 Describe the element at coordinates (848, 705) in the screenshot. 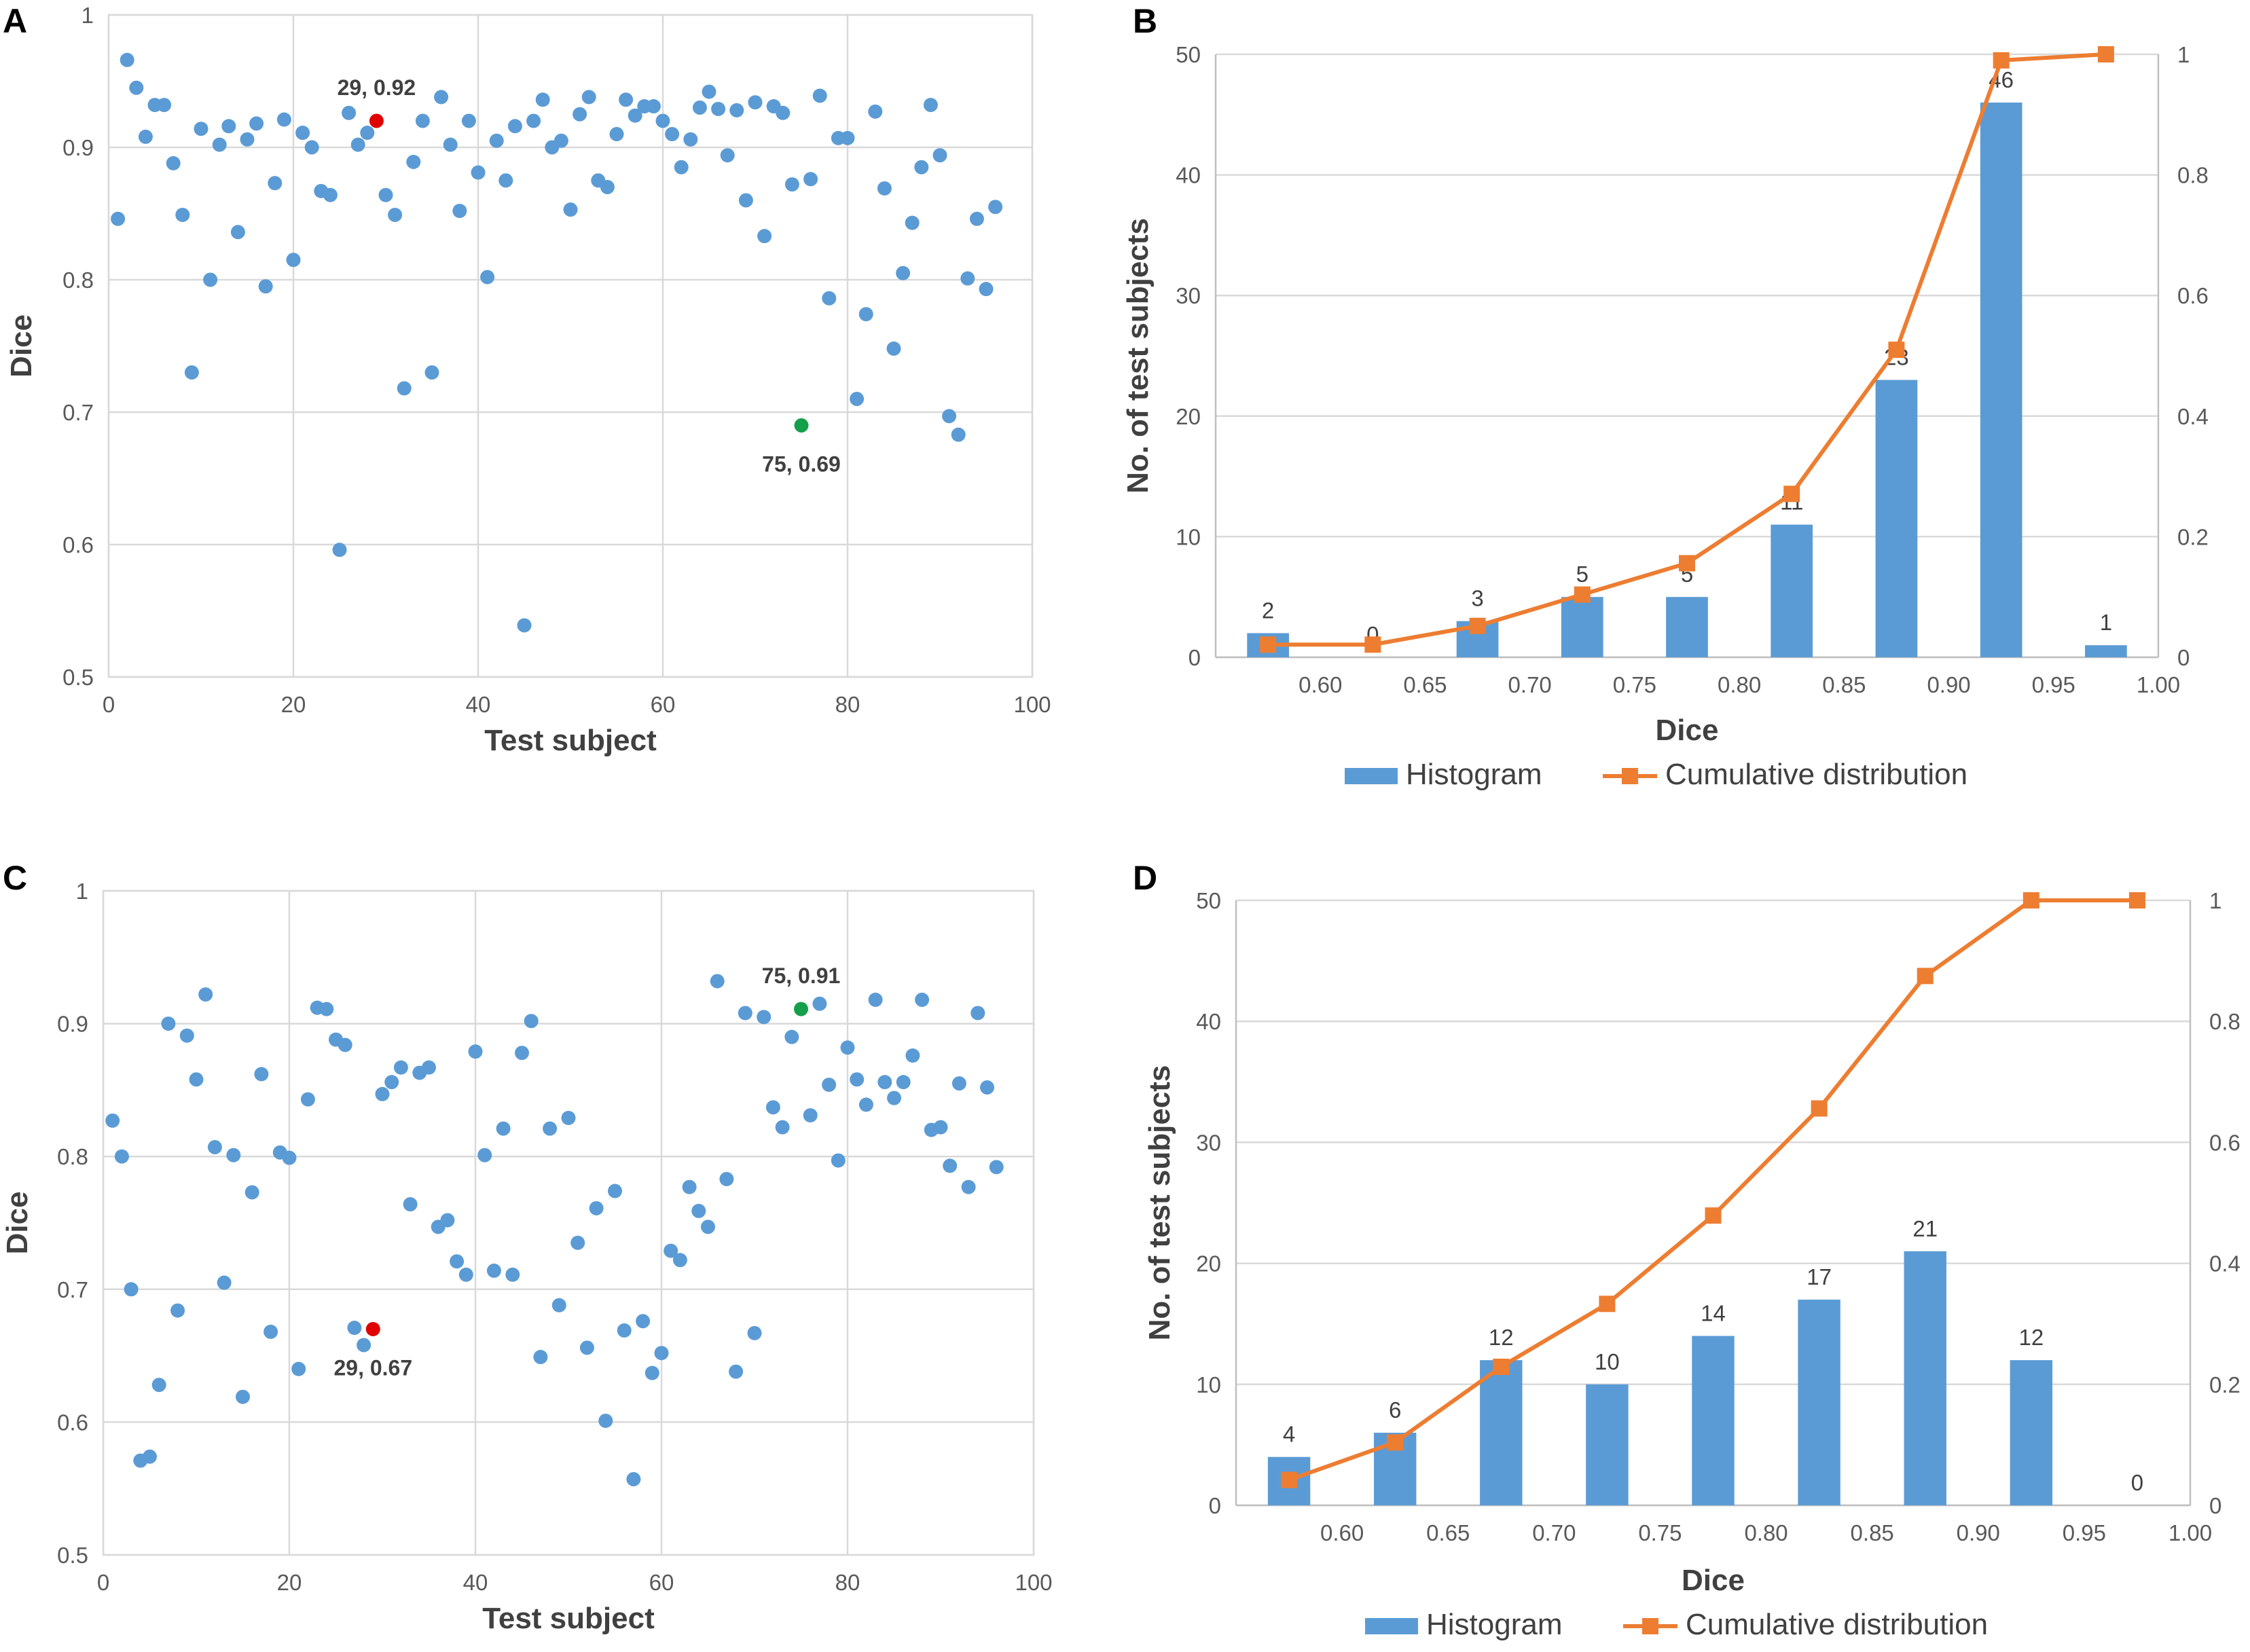

I see `x-tick-label: 80` at that location.